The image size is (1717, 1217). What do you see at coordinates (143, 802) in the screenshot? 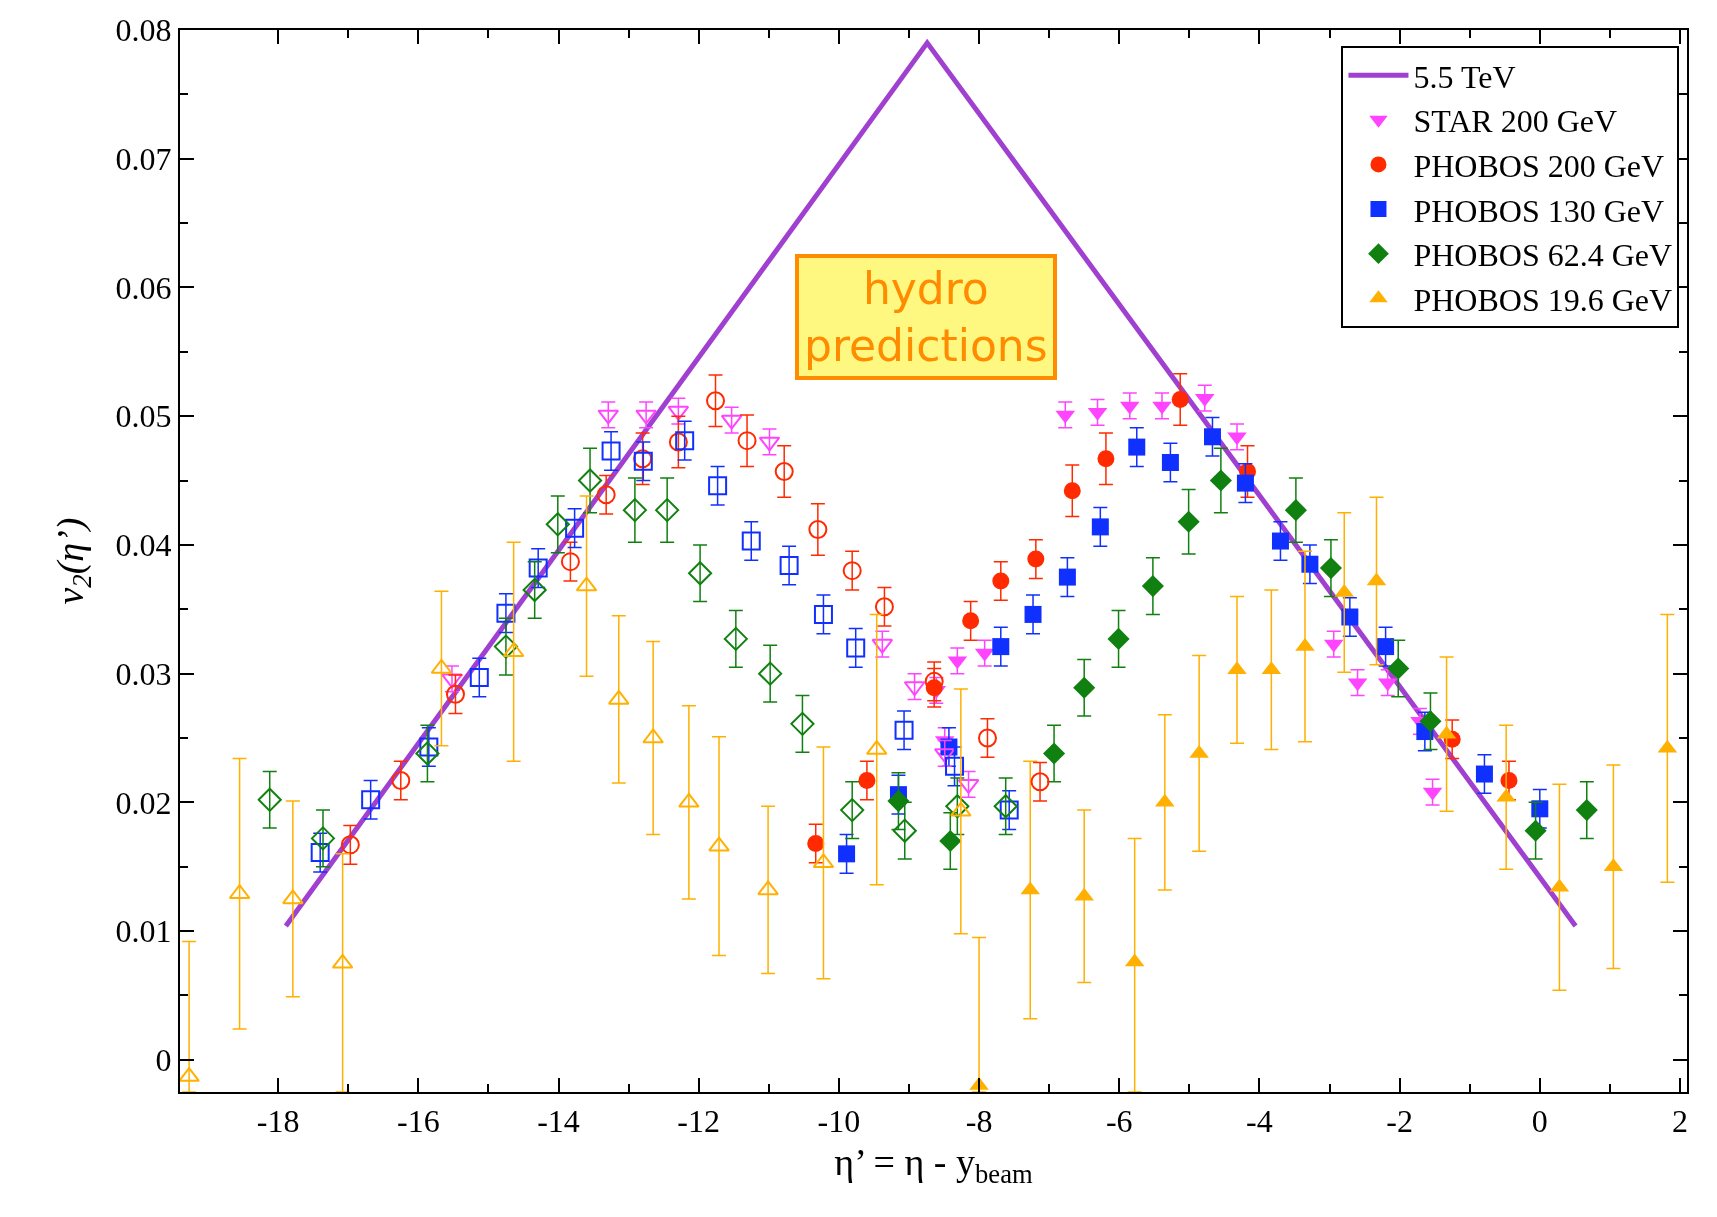
I see `y-tick-label: 0.02` at bounding box center [143, 802].